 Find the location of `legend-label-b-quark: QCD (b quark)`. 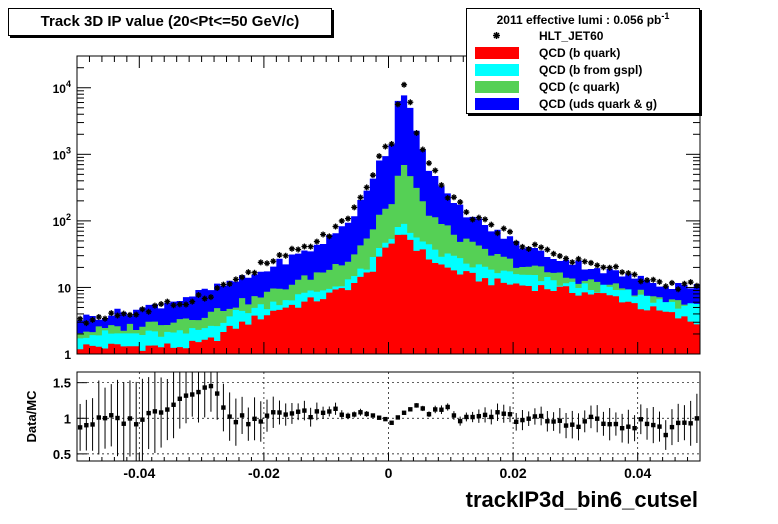

legend-label-b-quark: QCD (b quark) is located at coordinates (580, 53).